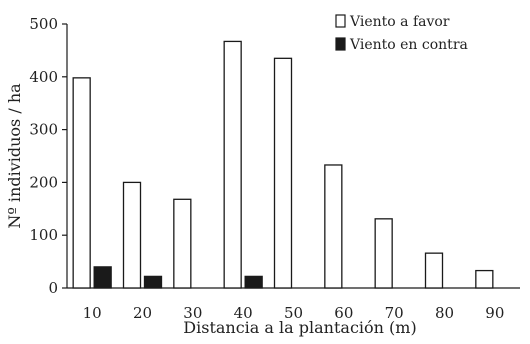  Describe the element at coordinates (394, 313) in the screenshot. I see `x-tick-label: 70` at that location.